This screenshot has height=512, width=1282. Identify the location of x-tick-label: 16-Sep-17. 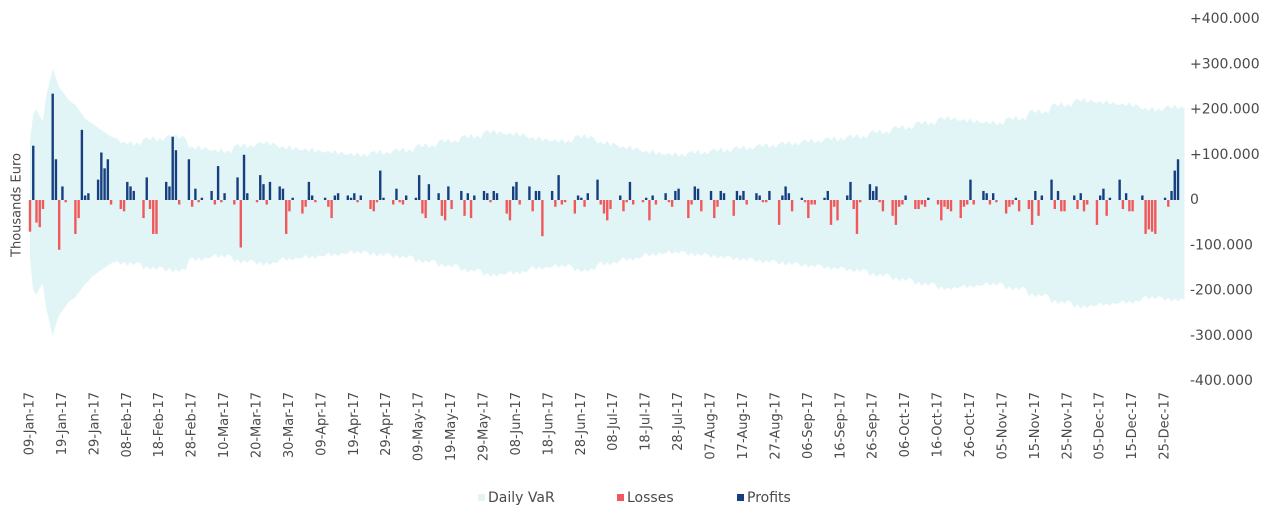
(840, 425).